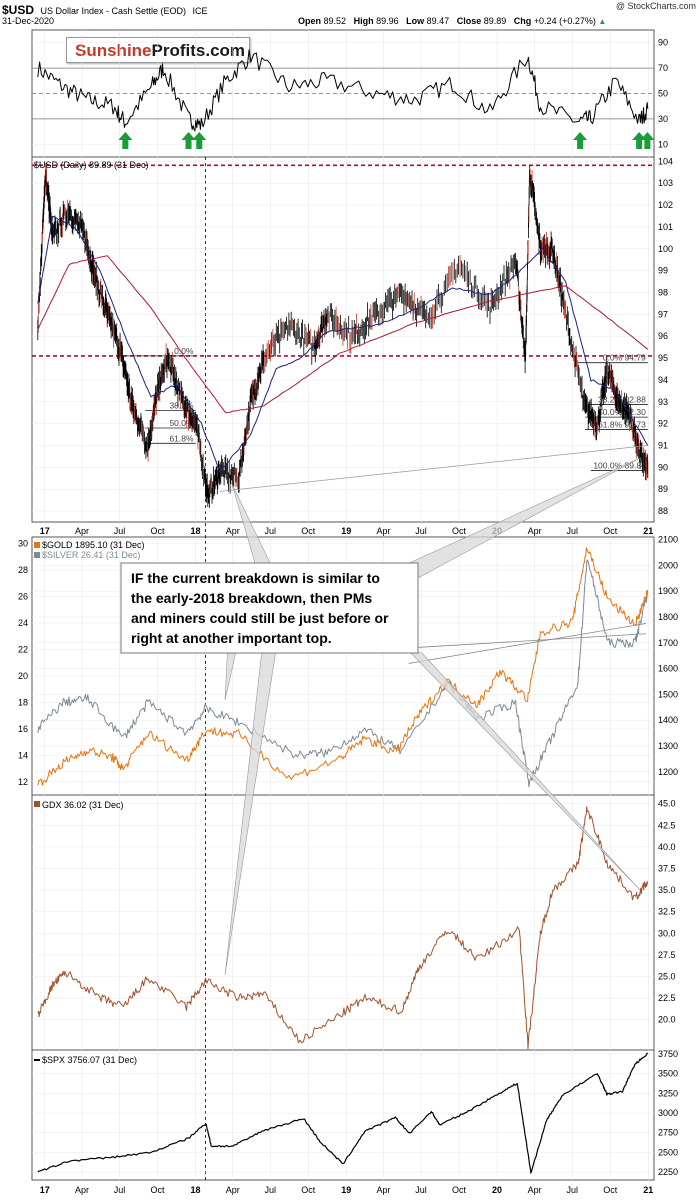 The width and height of the screenshot is (700, 1200). Describe the element at coordinates (23, 570) in the screenshot. I see `y-axis-label: 28` at that location.